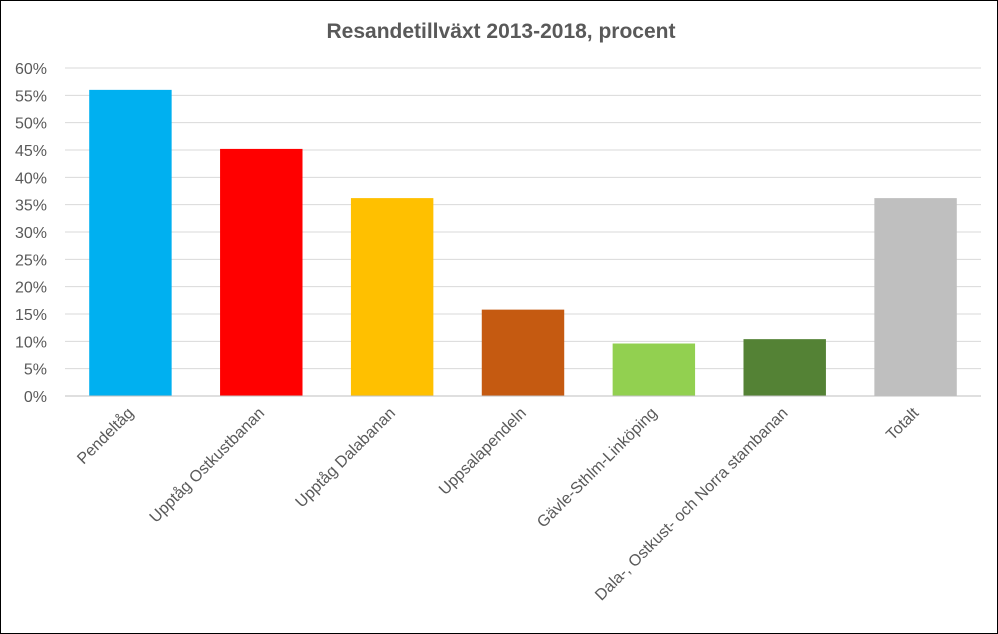 This screenshot has height=634, width=998. What do you see at coordinates (31, 288) in the screenshot?
I see `y-tick-label: 20%` at bounding box center [31, 288].